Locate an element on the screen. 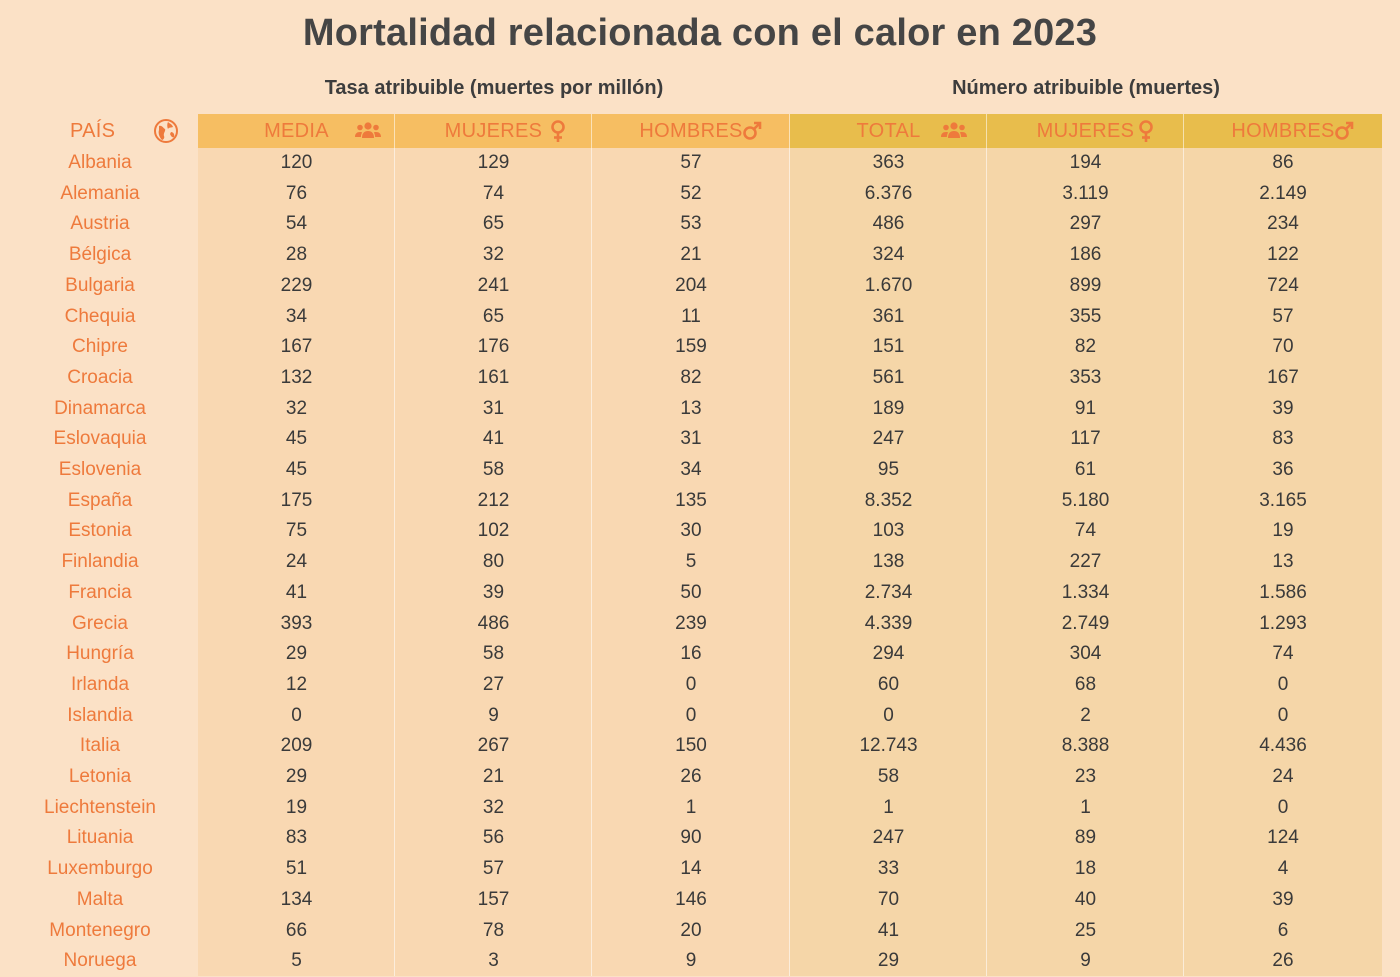 This screenshot has width=1400, height=977. rate-men-cell: 53 is located at coordinates (691, 224).